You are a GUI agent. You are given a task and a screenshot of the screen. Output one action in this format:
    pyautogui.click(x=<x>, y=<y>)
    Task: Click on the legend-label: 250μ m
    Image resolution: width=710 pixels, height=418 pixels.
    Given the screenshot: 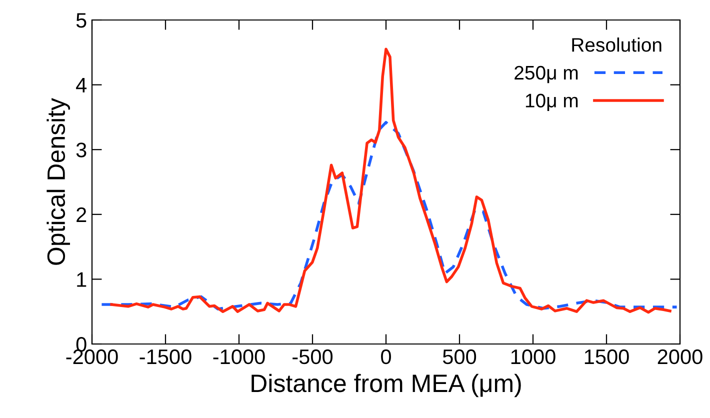 What is the action you would take?
    pyautogui.click(x=546, y=75)
    